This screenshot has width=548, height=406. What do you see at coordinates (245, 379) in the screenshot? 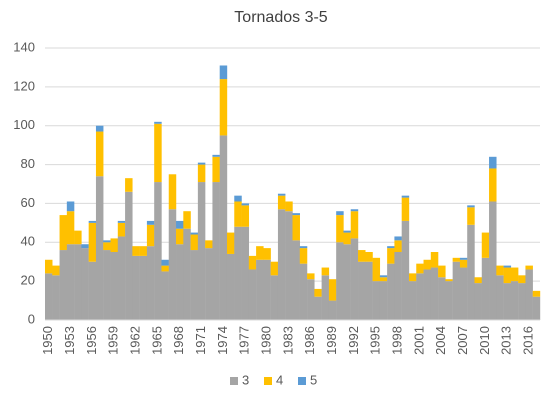
I see `legend-label: 3` at bounding box center [245, 379].